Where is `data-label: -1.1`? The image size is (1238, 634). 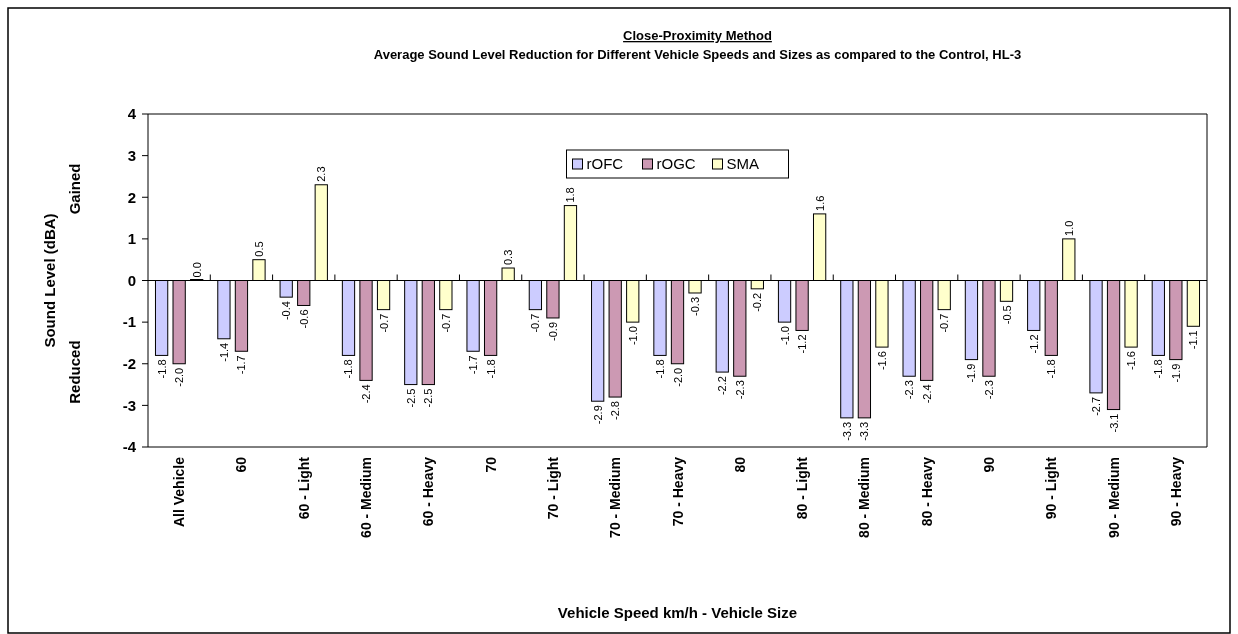 data-label: -1.1 is located at coordinates (1193, 340).